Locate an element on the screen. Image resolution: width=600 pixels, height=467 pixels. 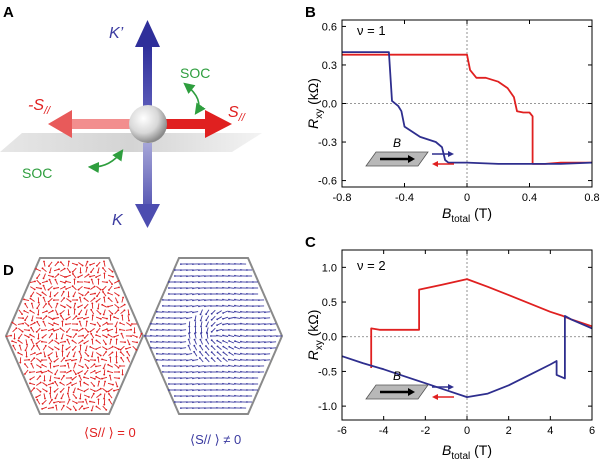
chart-c-inset-field-arrowhead is located at coordinates (411, 392).